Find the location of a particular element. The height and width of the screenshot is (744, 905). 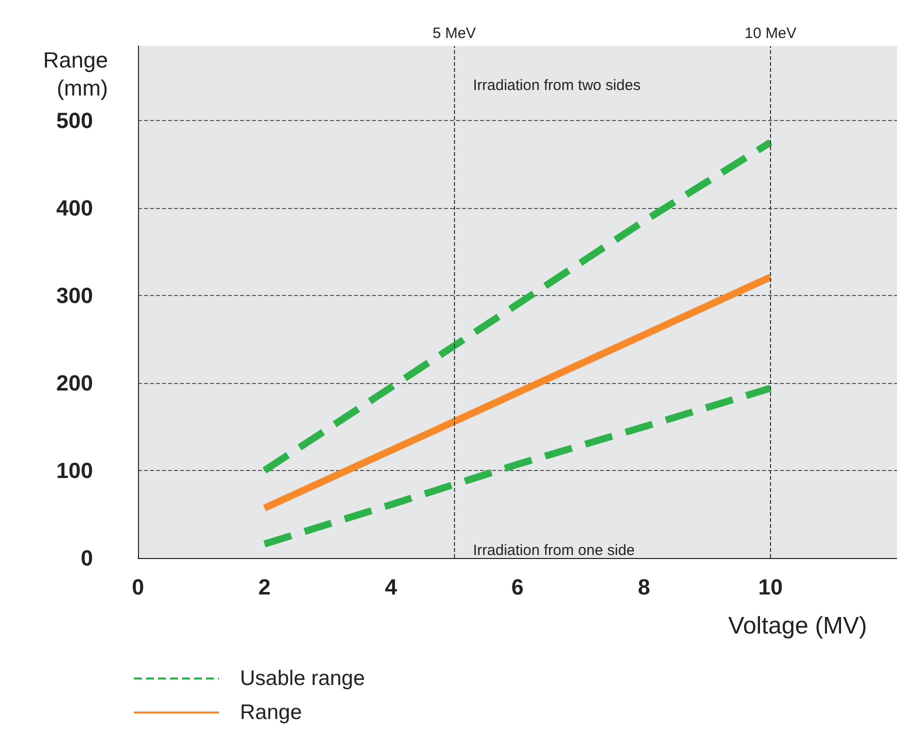

y-tick-label: 400 is located at coordinates (74, 207).